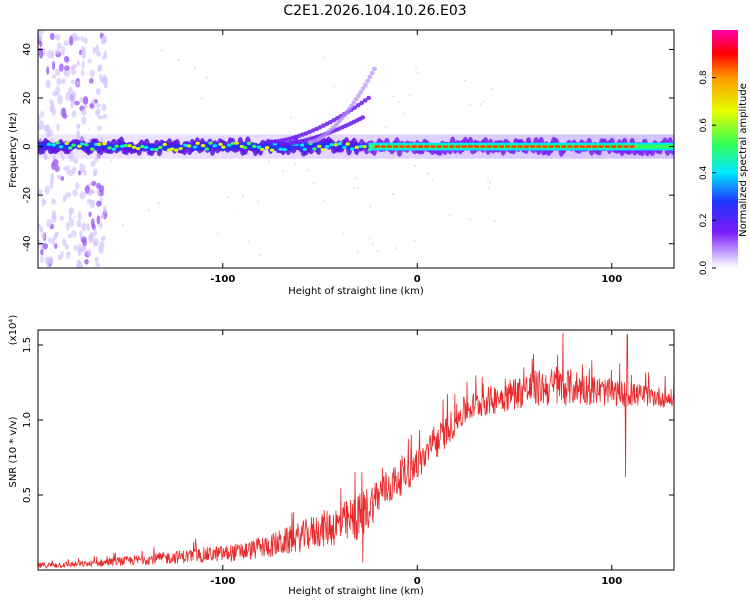 This screenshot has height=600, width=750. I want to click on spectrogram-x-tick-label: 0, so click(417, 279).